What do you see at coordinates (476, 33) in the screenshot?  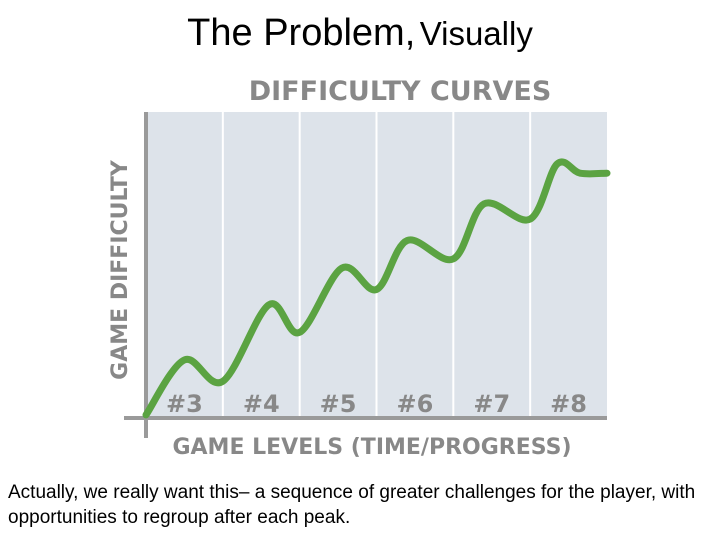 I see `slide-title-sub: Visually` at bounding box center [476, 33].